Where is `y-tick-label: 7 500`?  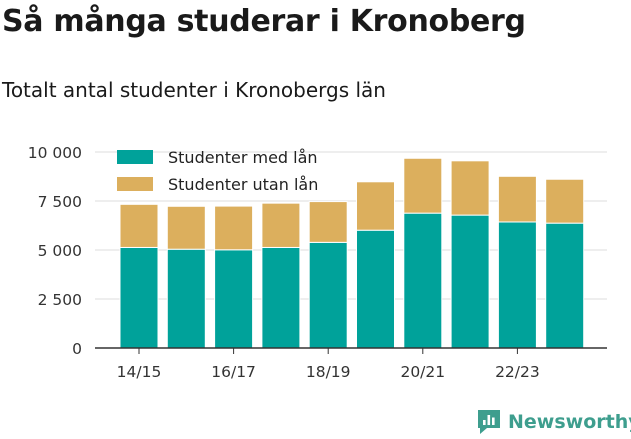 y-tick-label: 7 500 is located at coordinates (60, 202).